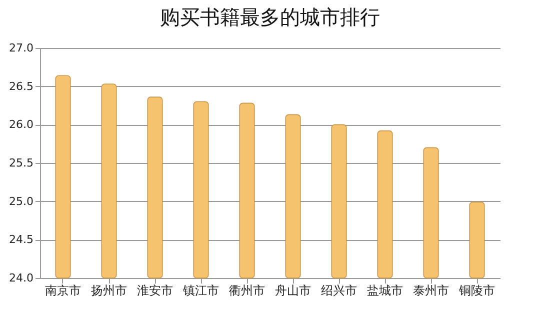 The width and height of the screenshot is (541, 332). What do you see at coordinates (339, 291) in the screenshot?
I see `x-tick-label: 绍兴市` at bounding box center [339, 291].